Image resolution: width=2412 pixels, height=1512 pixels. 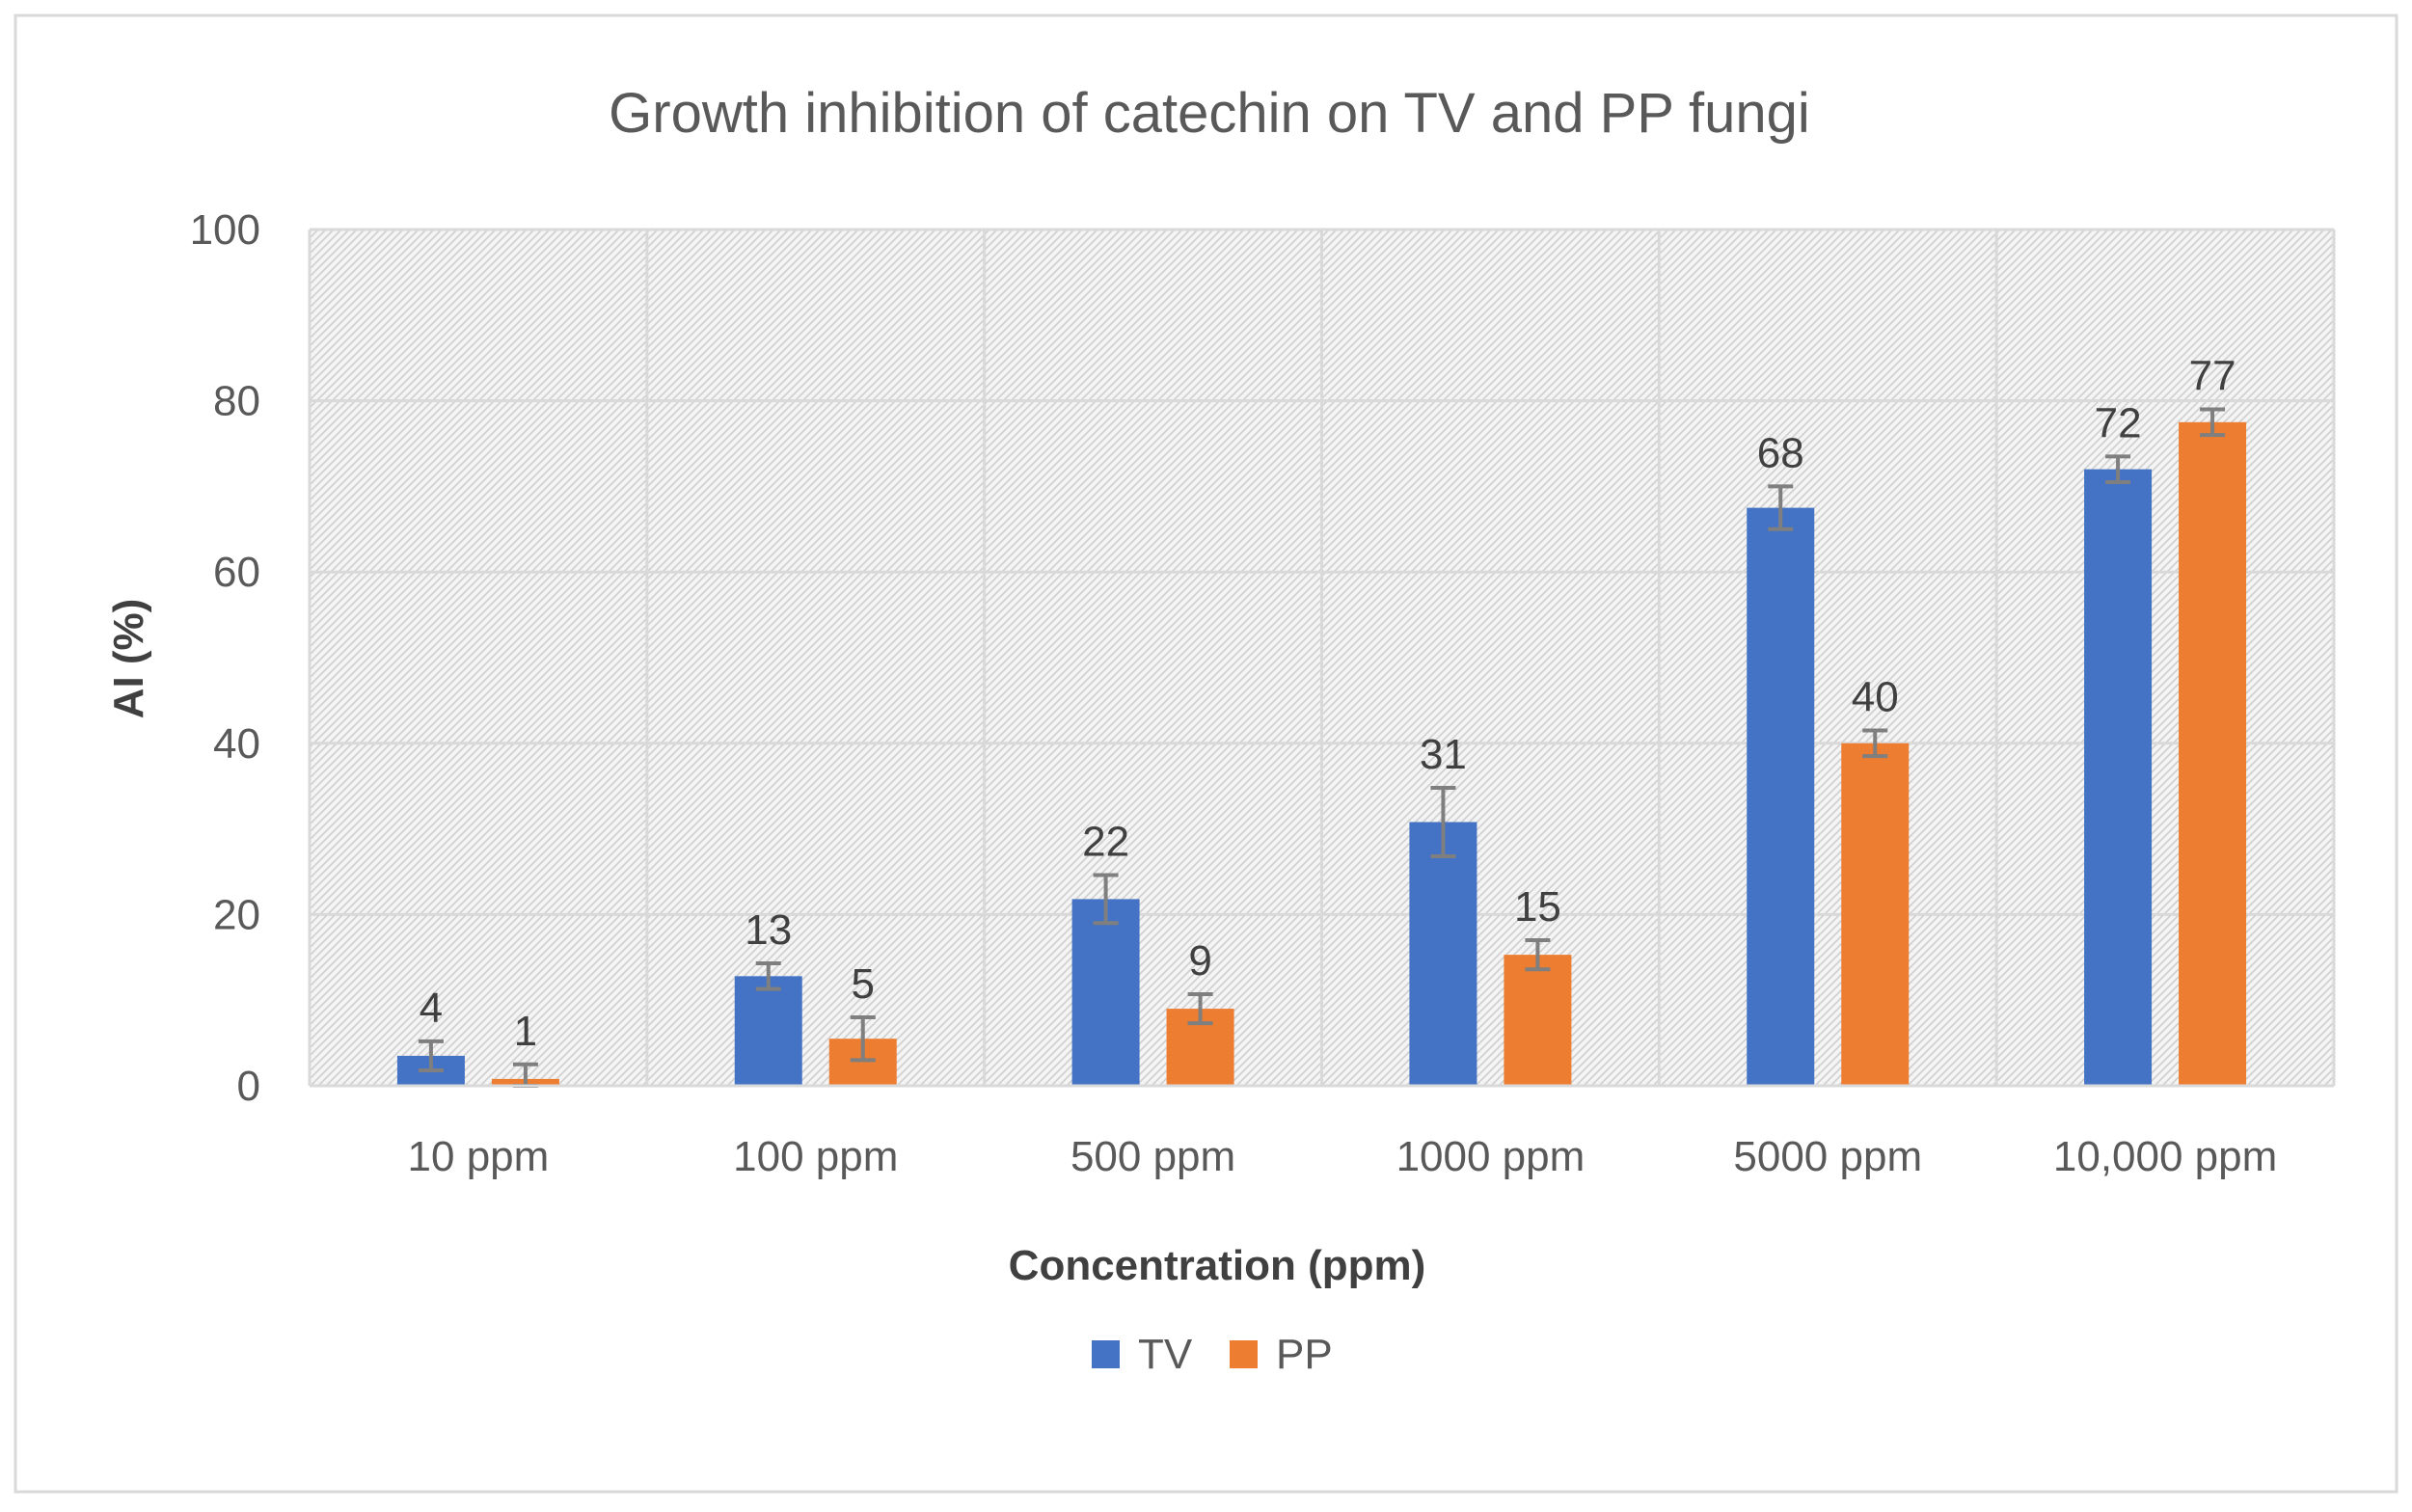 What do you see at coordinates (768, 930) in the screenshot?
I see `data-label: 13` at bounding box center [768, 930].